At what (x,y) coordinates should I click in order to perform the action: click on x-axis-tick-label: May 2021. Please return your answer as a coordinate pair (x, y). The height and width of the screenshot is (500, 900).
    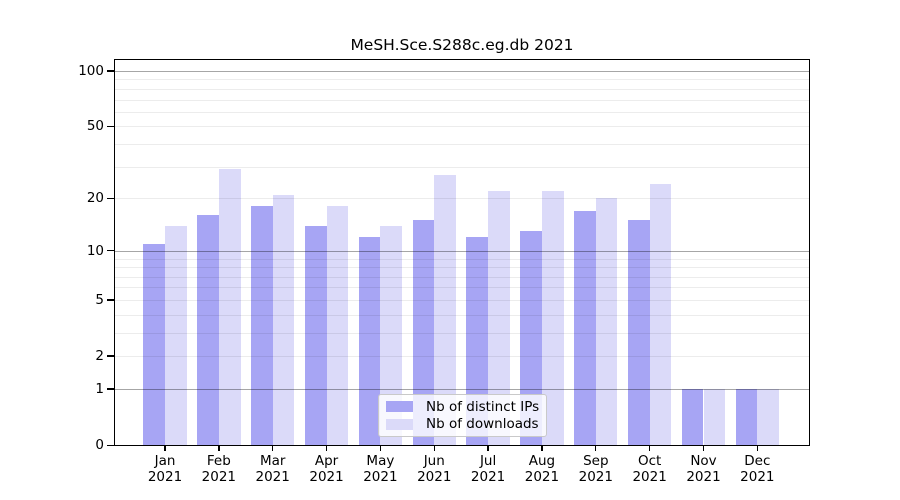
    Looking at the image, I should click on (380, 469).